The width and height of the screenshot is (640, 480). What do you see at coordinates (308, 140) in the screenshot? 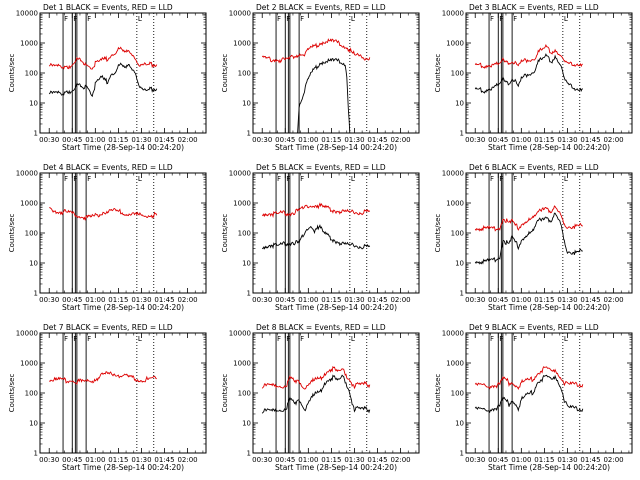
I see `x-tick-label: 01:00` at bounding box center [308, 140].